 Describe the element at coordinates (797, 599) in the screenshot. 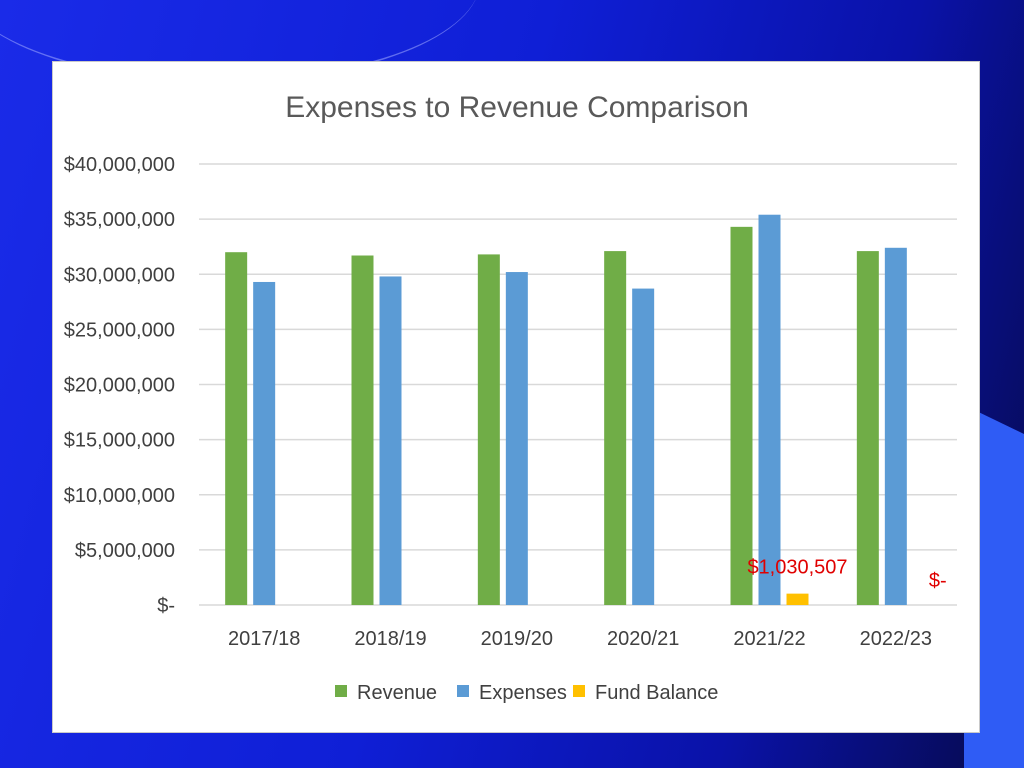

I see `bar-fund-balance` at that location.